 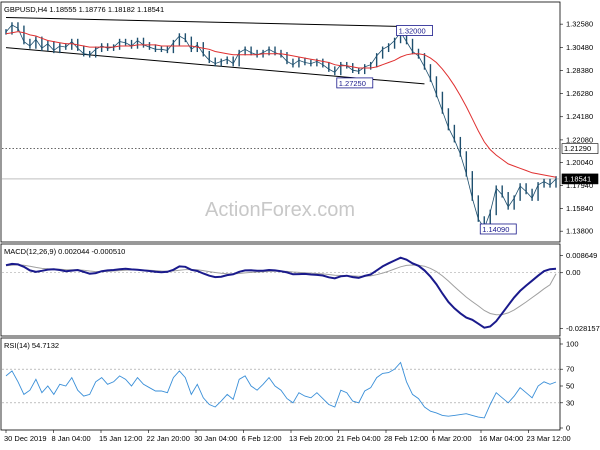 What do you see at coordinates (352, 83) in the screenshot?
I see `annotation-label: 1.27250` at bounding box center [352, 83].